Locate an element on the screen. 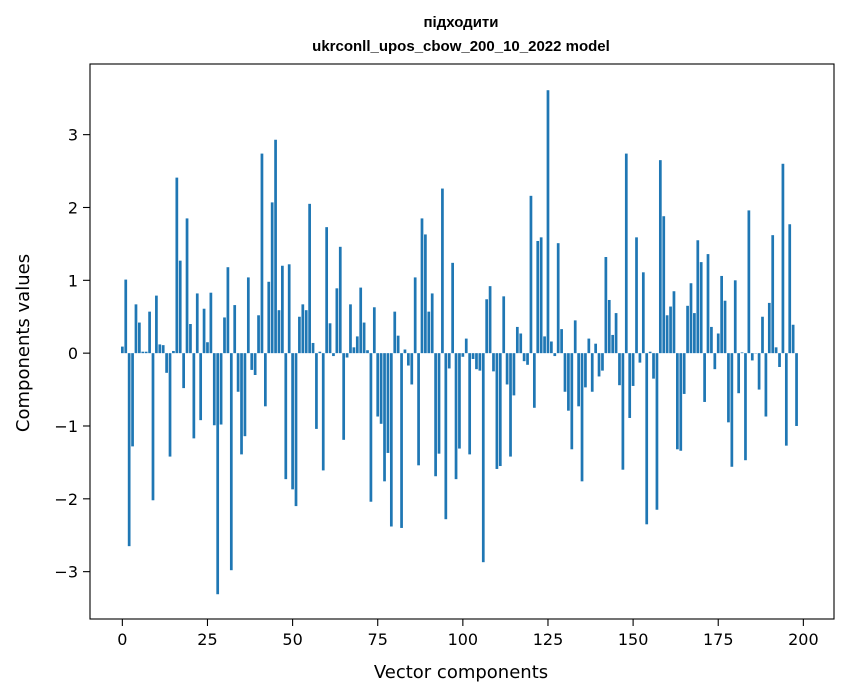 The height and width of the screenshot is (696, 847). chart-subtitle: ukrconll_upos_cbow_200_10_2022 model is located at coordinates (461, 46).